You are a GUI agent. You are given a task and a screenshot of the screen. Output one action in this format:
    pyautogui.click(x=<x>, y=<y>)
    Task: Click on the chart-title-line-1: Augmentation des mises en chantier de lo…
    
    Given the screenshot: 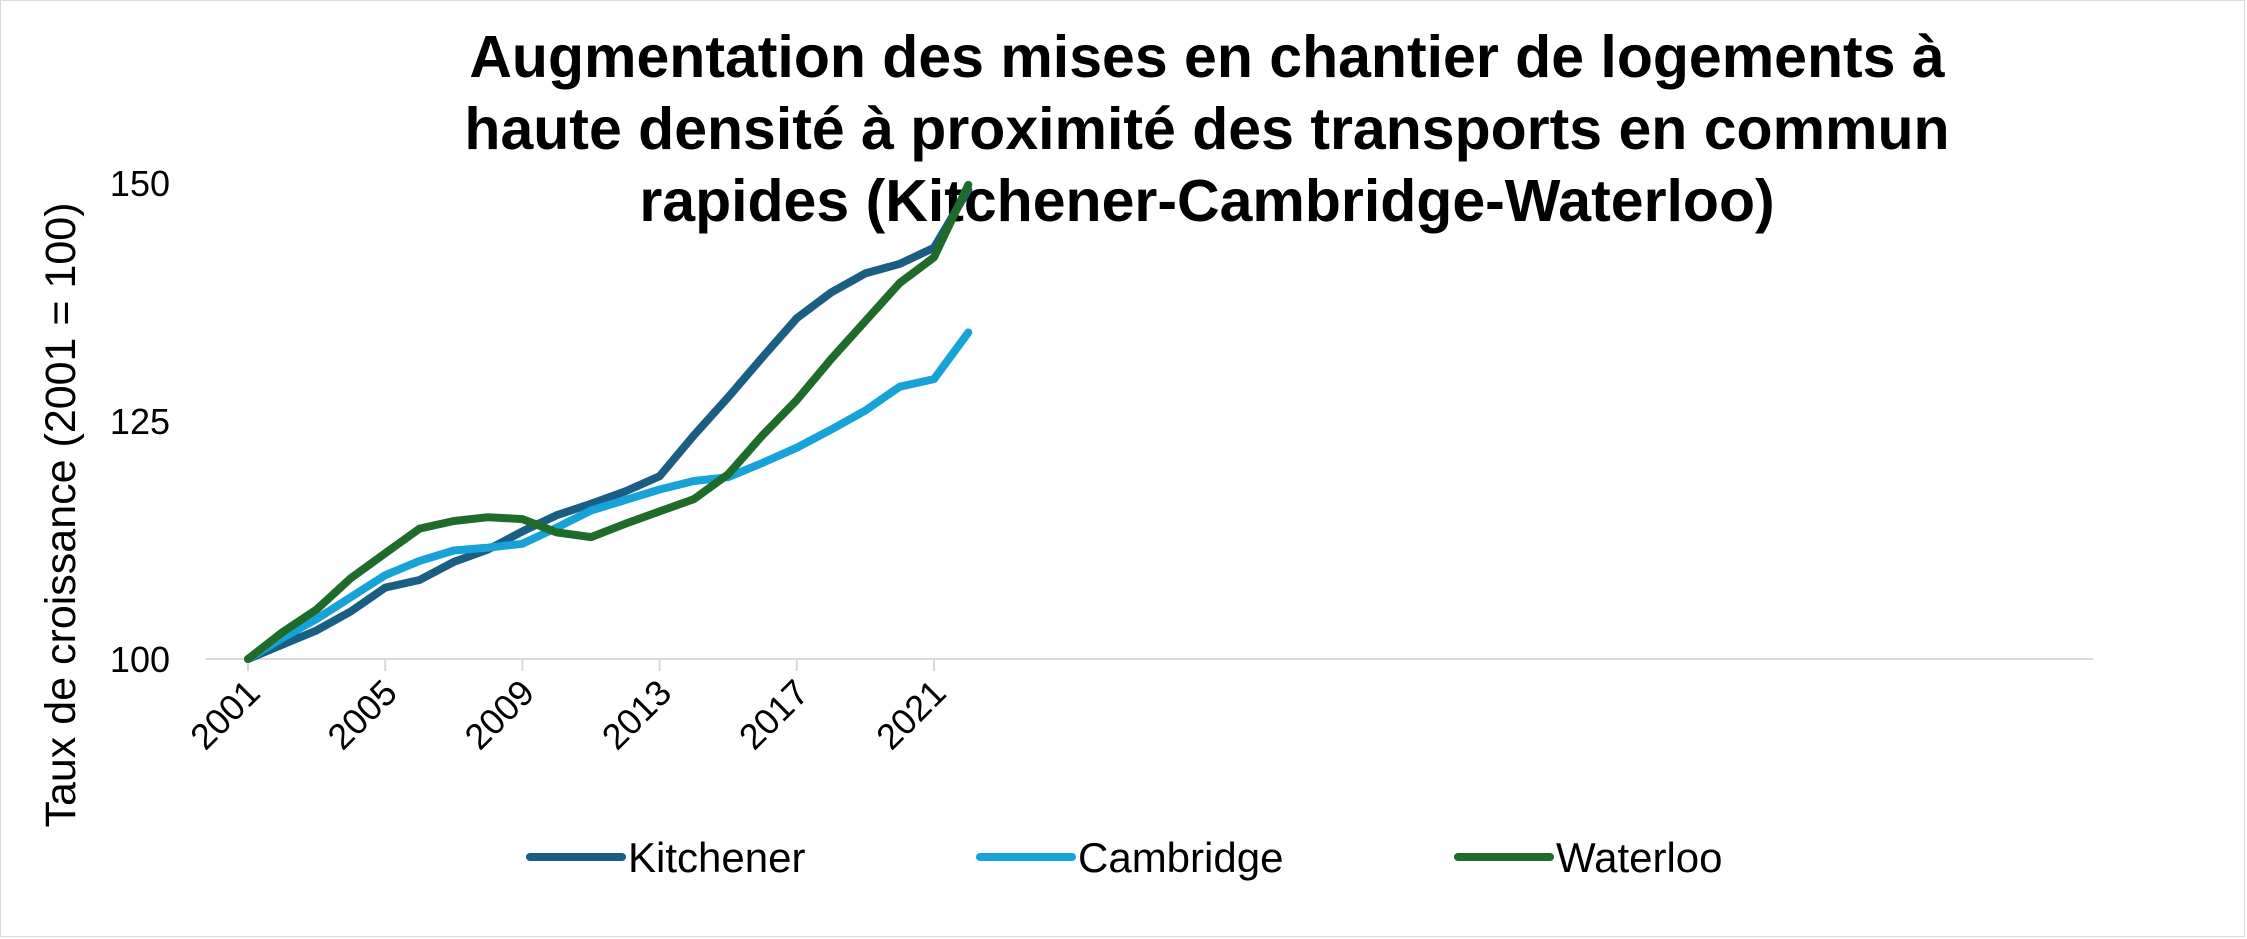 What is the action you would take?
    pyautogui.click(x=1207, y=57)
    